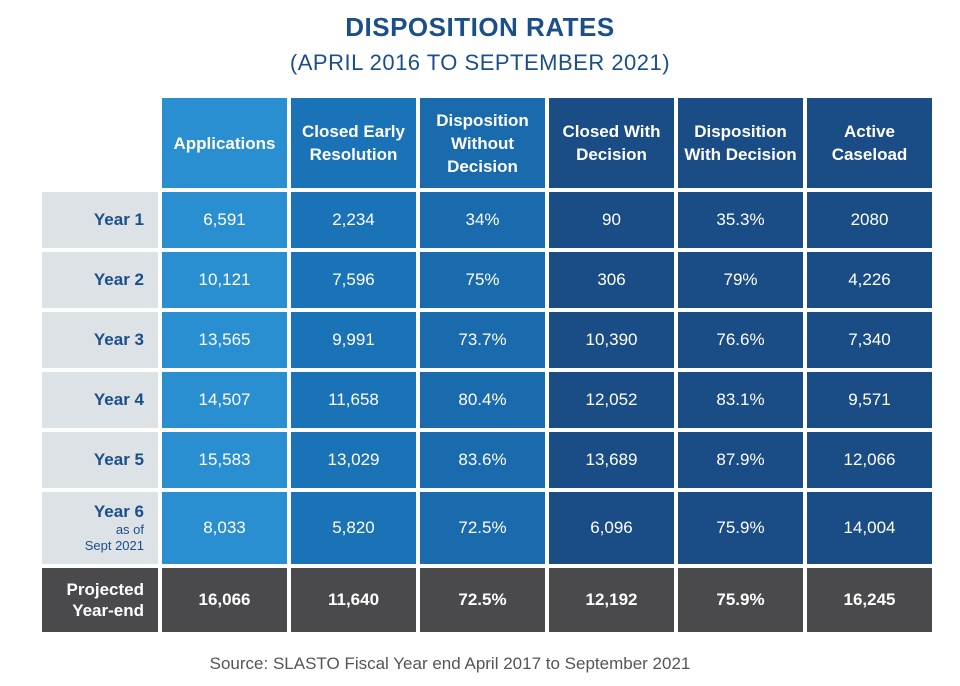 This screenshot has width=960, height=686. Describe the element at coordinates (482, 143) in the screenshot. I see `column-header: Disposition Without Decision` at that location.